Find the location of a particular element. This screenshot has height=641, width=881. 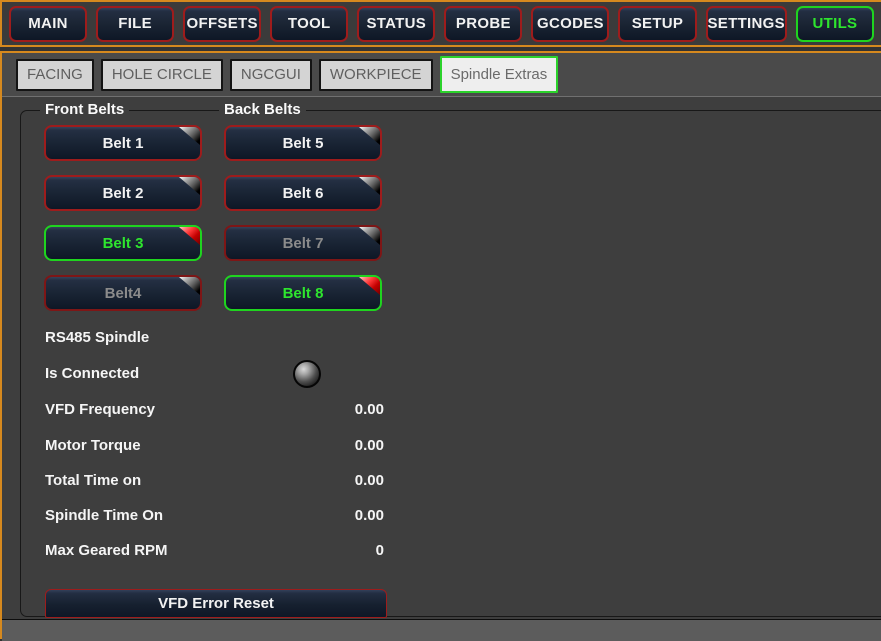

is-connected-label: Is Connected is located at coordinates (92, 373).